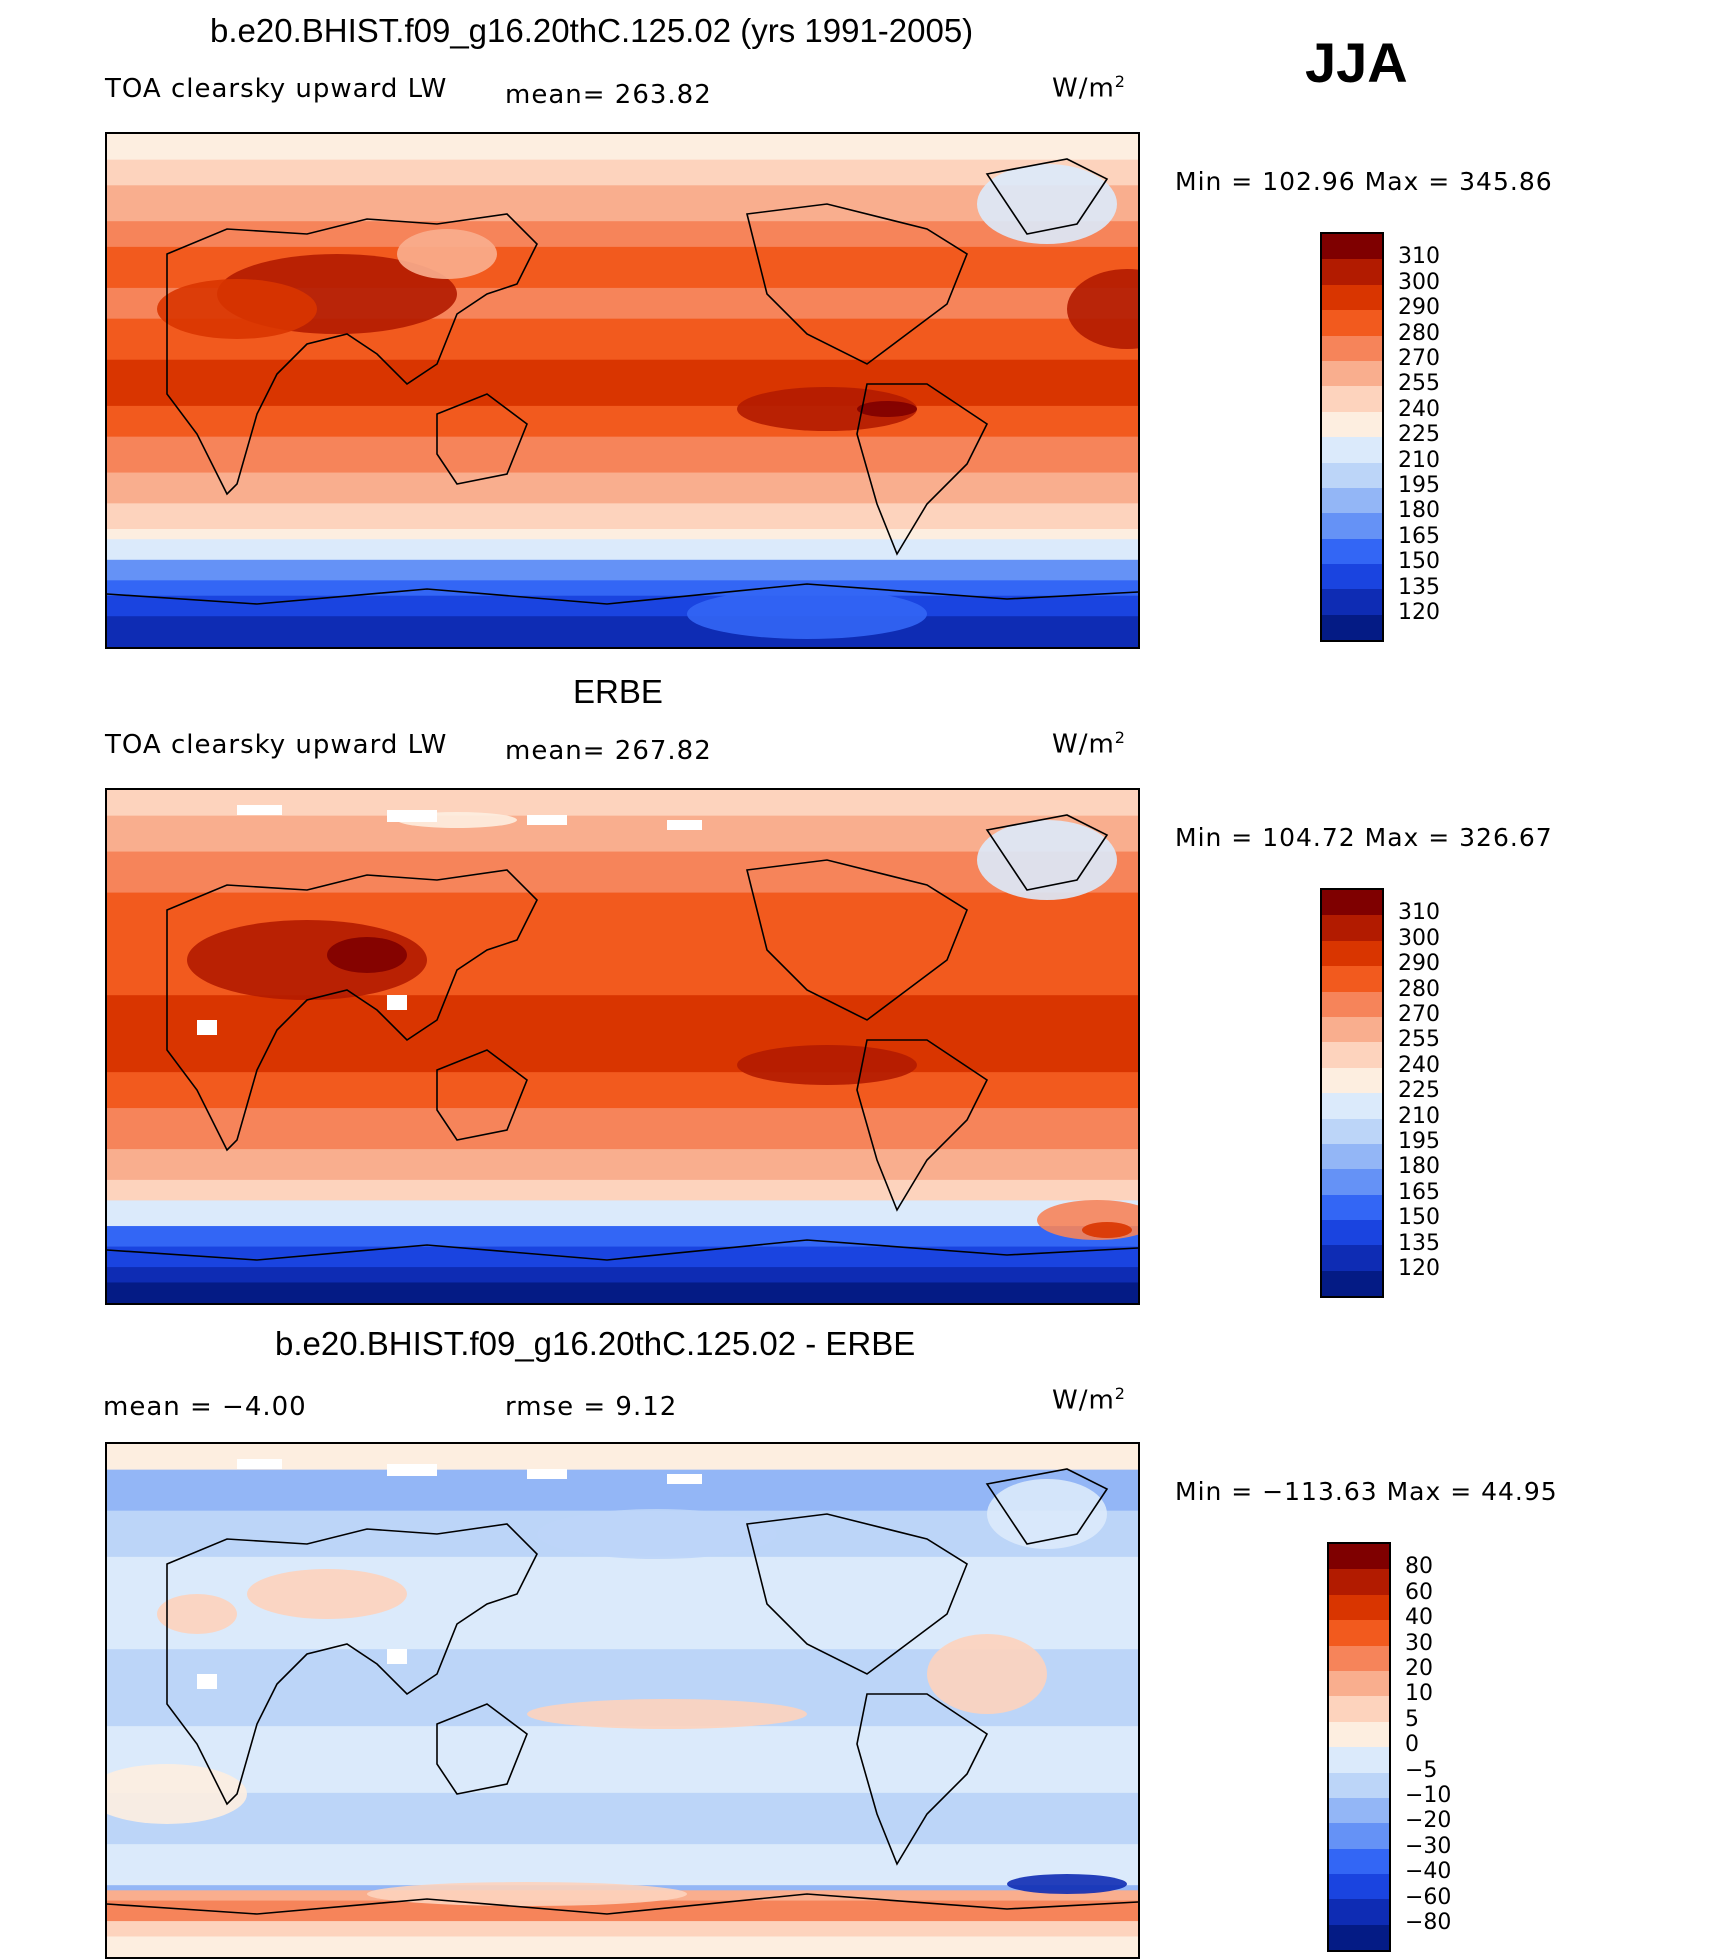  What do you see at coordinates (1364, 837) in the screenshot?
I see `panel2-minmax: Min = 104.72 Max = 326.67` at bounding box center [1364, 837].